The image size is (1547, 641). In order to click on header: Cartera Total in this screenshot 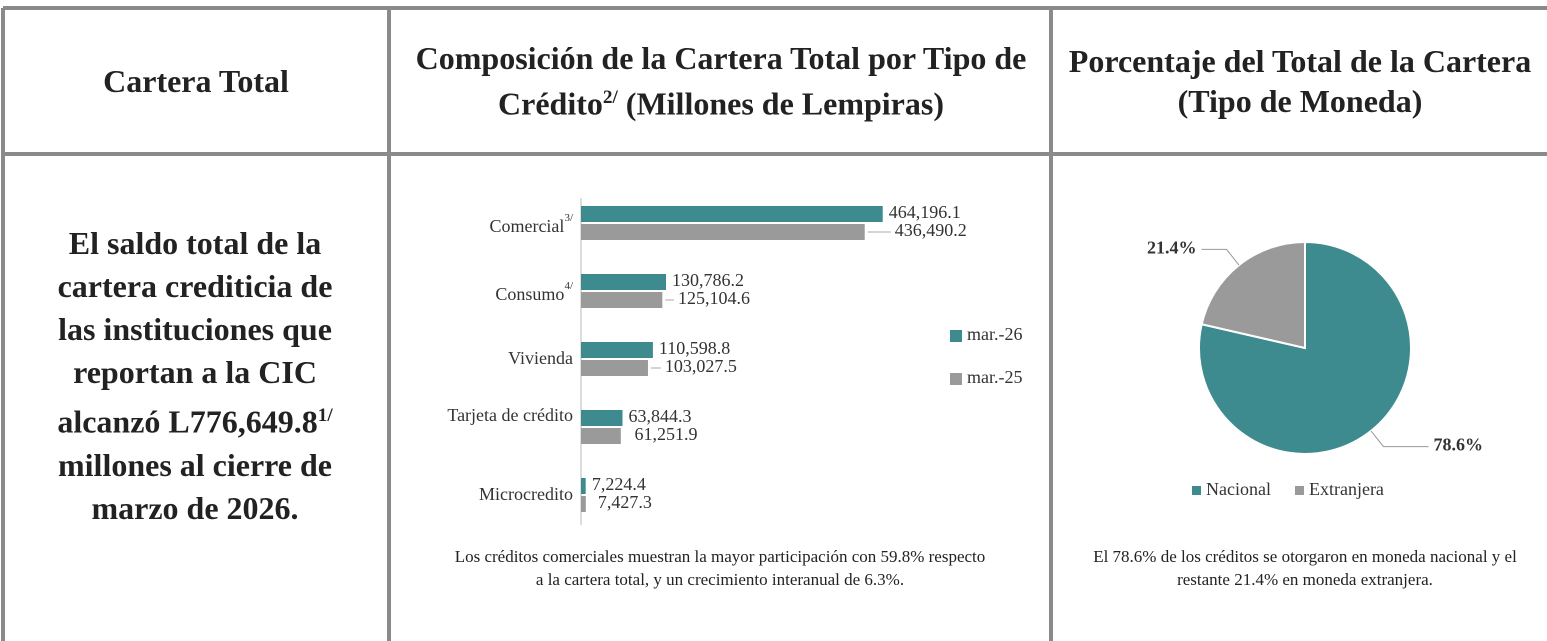, I will do `click(196, 81)`.